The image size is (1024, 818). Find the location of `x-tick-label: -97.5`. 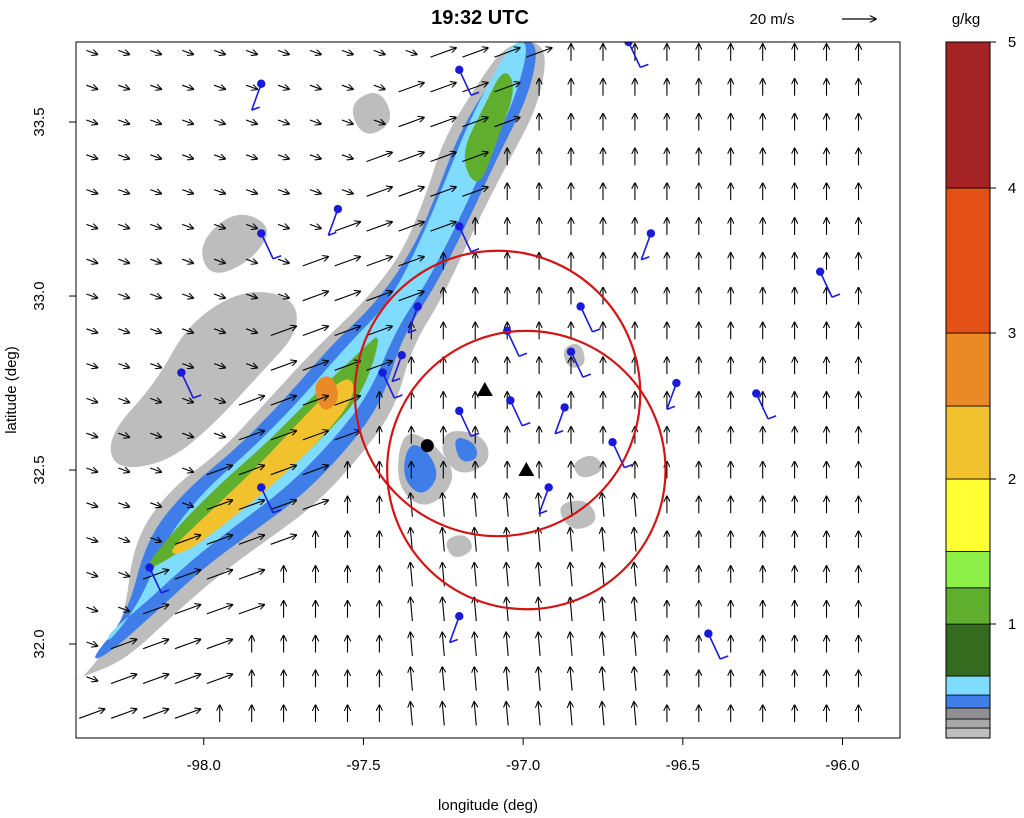

x-tick-label: -97.5 is located at coordinates (363, 765).